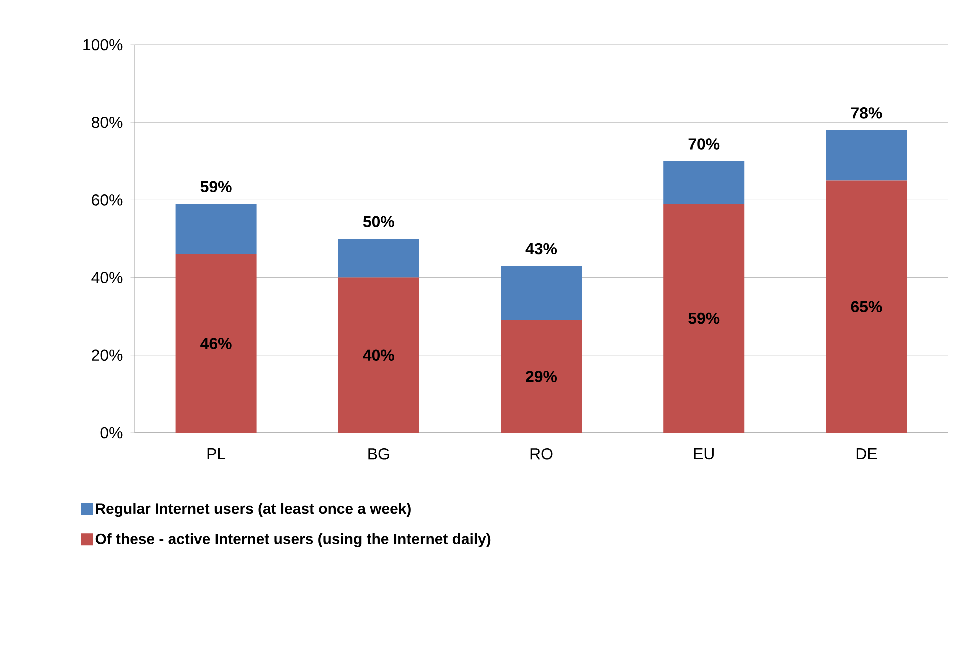  What do you see at coordinates (379, 454) in the screenshot?
I see `x-tick-label: BG` at bounding box center [379, 454].